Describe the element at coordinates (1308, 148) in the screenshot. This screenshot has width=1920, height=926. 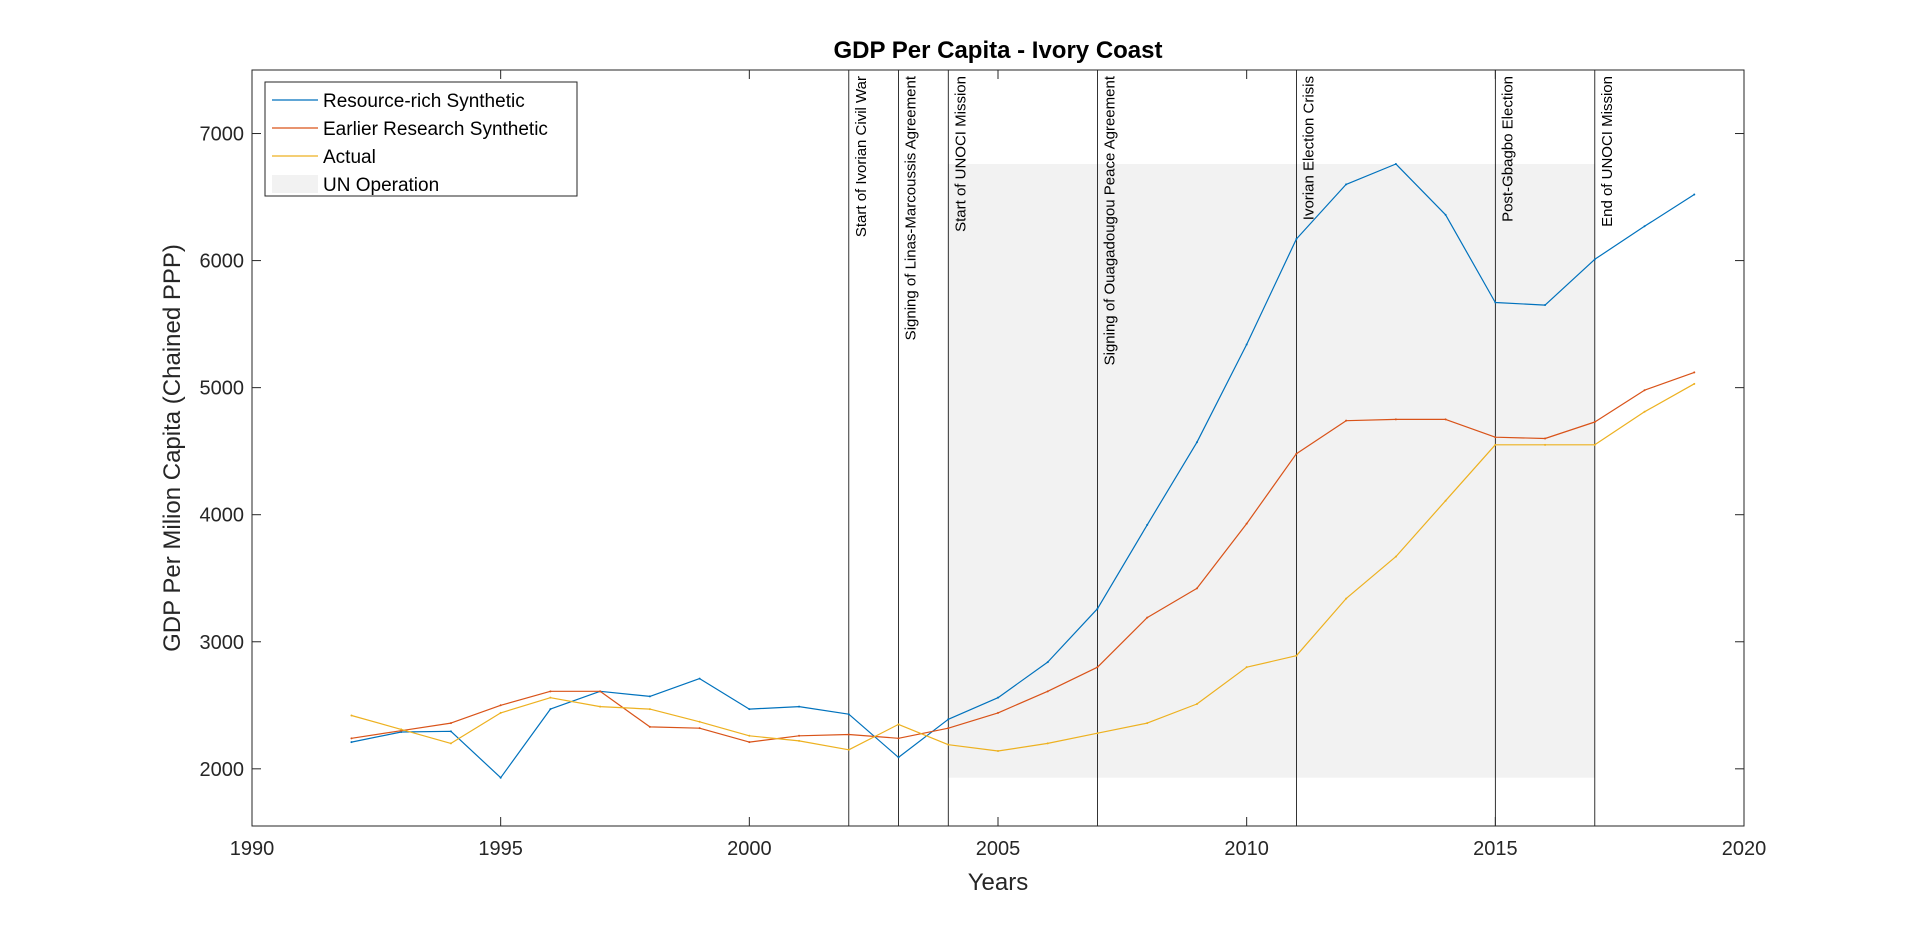
I see `event-label-5: Ivorian Election Crisis` at that location.